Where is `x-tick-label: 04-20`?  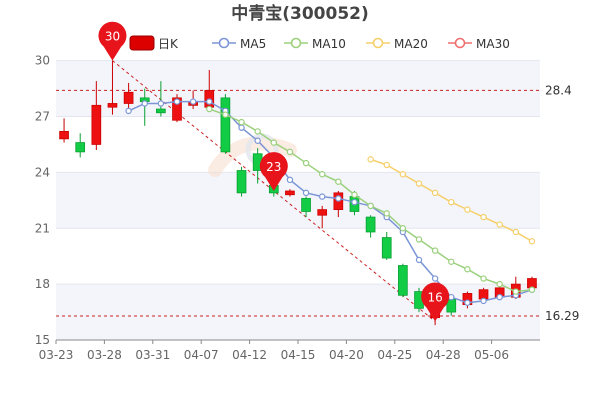
x-tick-label: 04-20 is located at coordinates (346, 355).